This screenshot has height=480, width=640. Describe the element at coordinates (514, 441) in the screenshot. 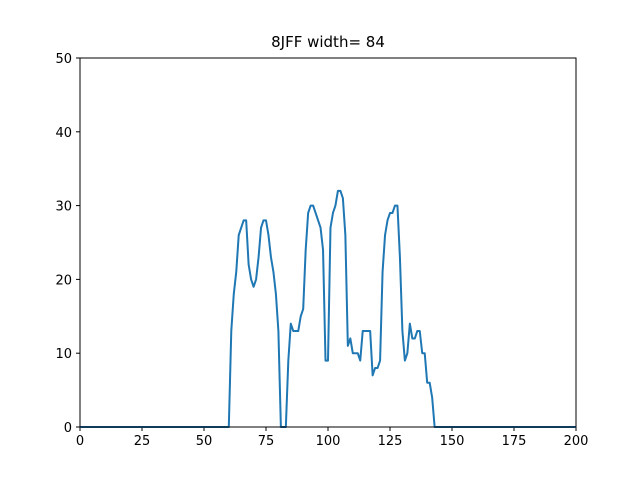

I see `x-tick-label: 175` at that location.